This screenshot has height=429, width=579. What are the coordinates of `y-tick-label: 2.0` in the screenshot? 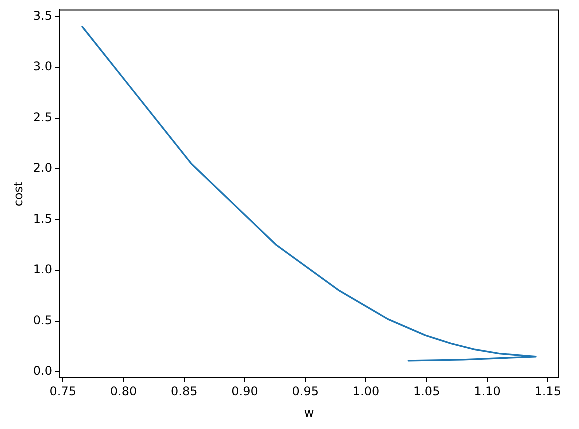 It's located at (42, 168).